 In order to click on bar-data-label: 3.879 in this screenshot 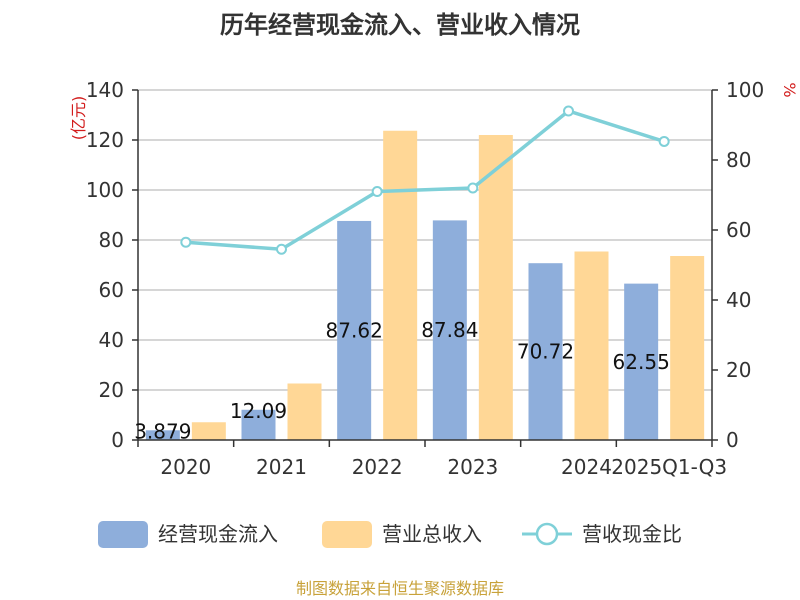, I will do `click(162, 431)`.